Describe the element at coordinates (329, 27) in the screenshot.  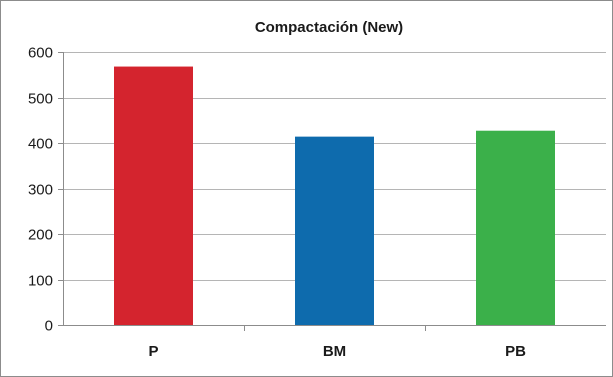
I see `chart-title: Compactación (New)` at that location.